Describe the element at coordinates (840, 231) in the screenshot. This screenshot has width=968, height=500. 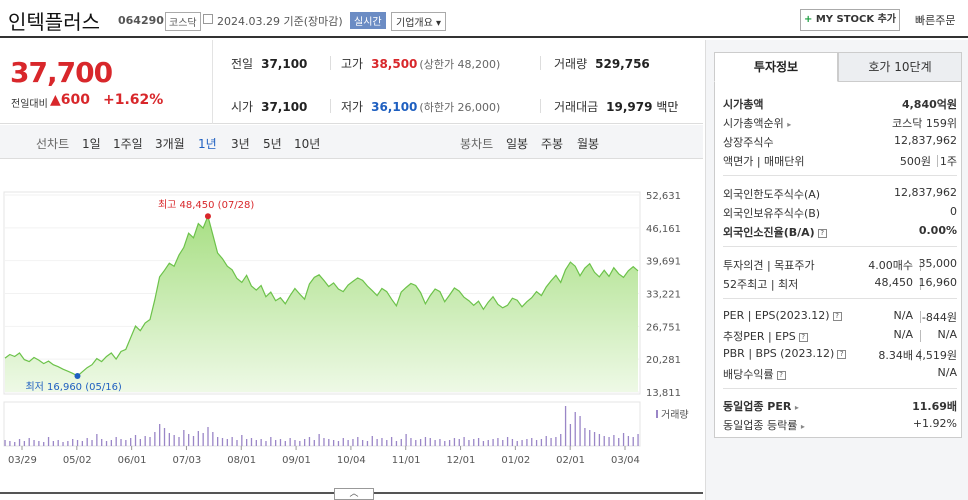
I see `foreign-ratio-row: 외국인소진율(B/A)? 0.00%` at that location.